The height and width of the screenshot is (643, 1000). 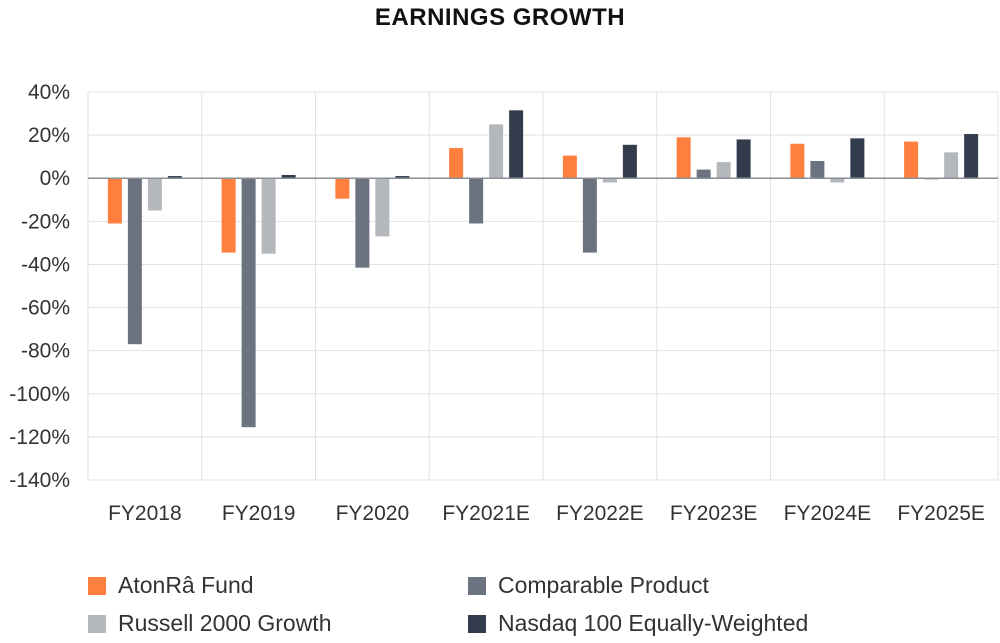 What do you see at coordinates (39, 480) in the screenshot?
I see `y-tick-label: -140%` at bounding box center [39, 480].